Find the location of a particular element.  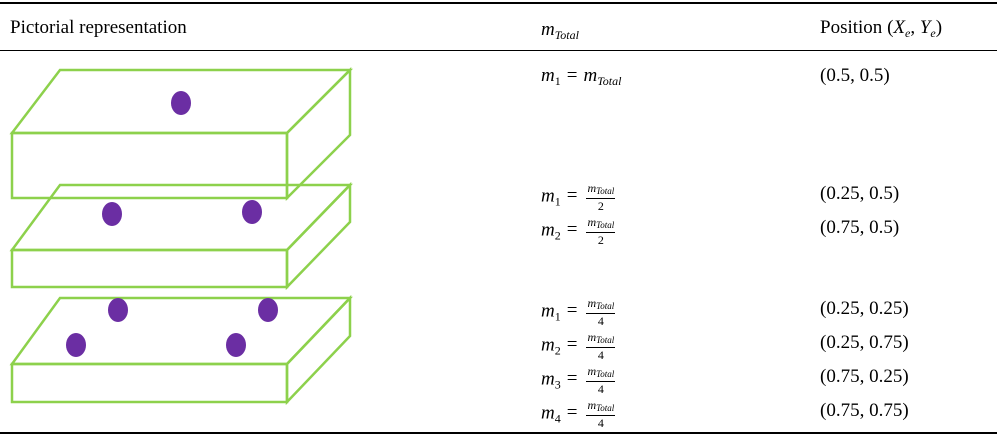

formula: m 2 = mTotal 4 is located at coordinates (578, 346).